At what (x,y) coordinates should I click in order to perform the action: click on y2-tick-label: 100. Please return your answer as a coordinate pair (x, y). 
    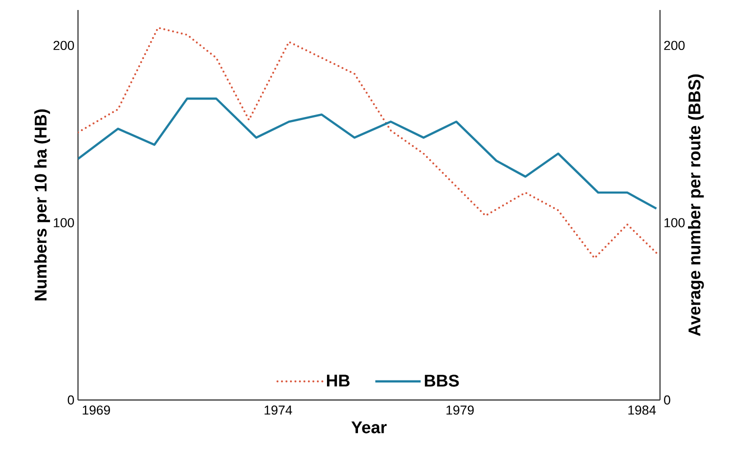
    Looking at the image, I should click on (674, 223).